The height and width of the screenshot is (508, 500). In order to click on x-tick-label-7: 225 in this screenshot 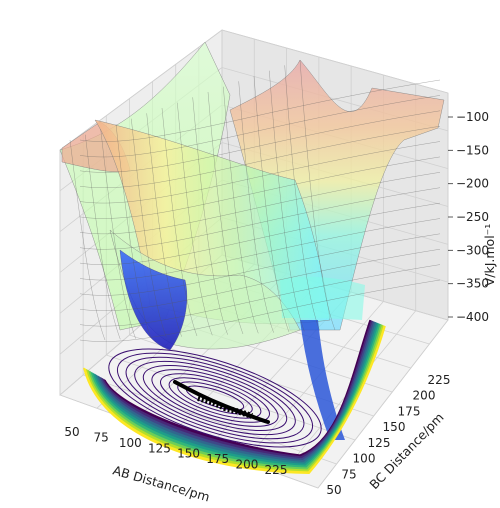, I will do `click(276, 470)`.